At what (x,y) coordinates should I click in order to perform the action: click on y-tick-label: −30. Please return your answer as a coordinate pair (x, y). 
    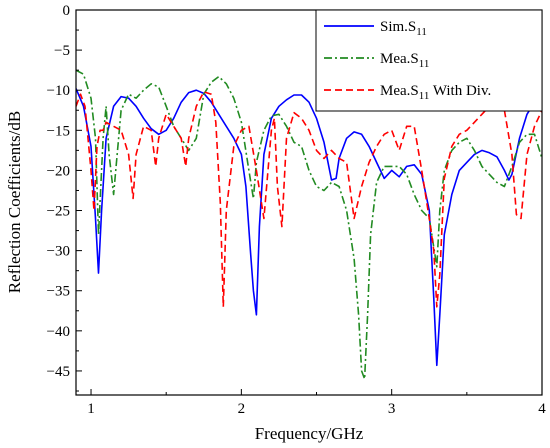
    Looking at the image, I should click on (58, 252).